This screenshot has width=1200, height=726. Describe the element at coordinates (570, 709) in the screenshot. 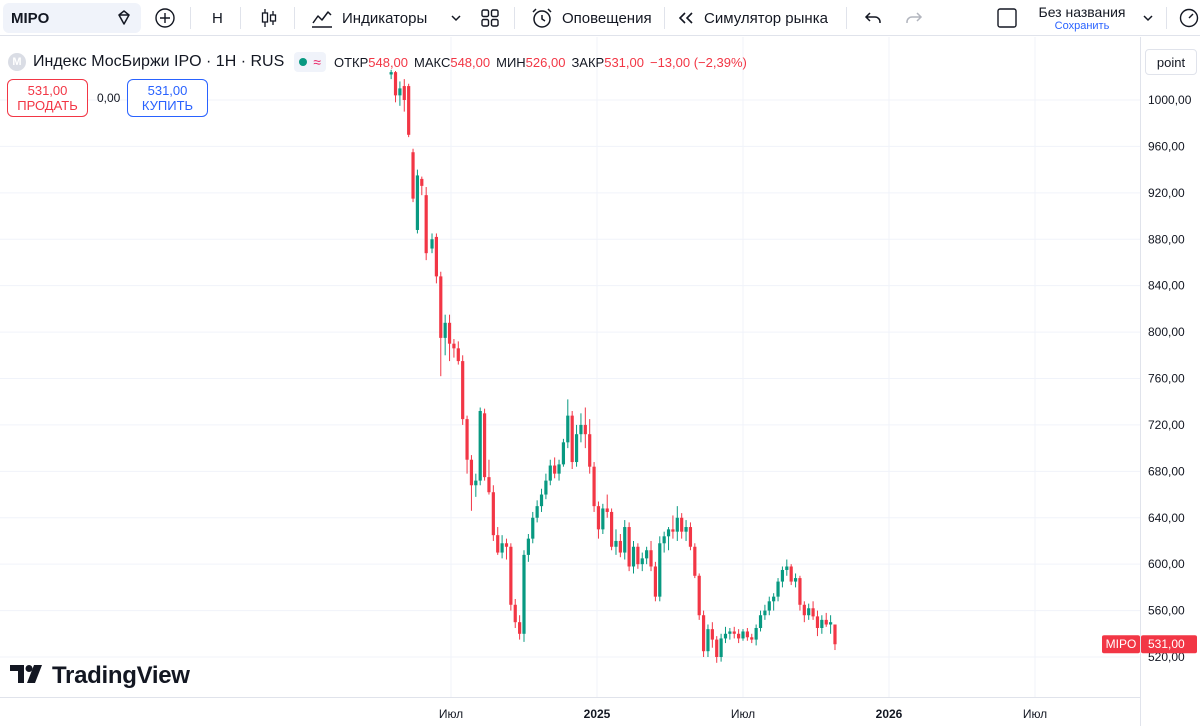

I see `time-axis: Июл 2025 Июл 2026 Июл` at that location.